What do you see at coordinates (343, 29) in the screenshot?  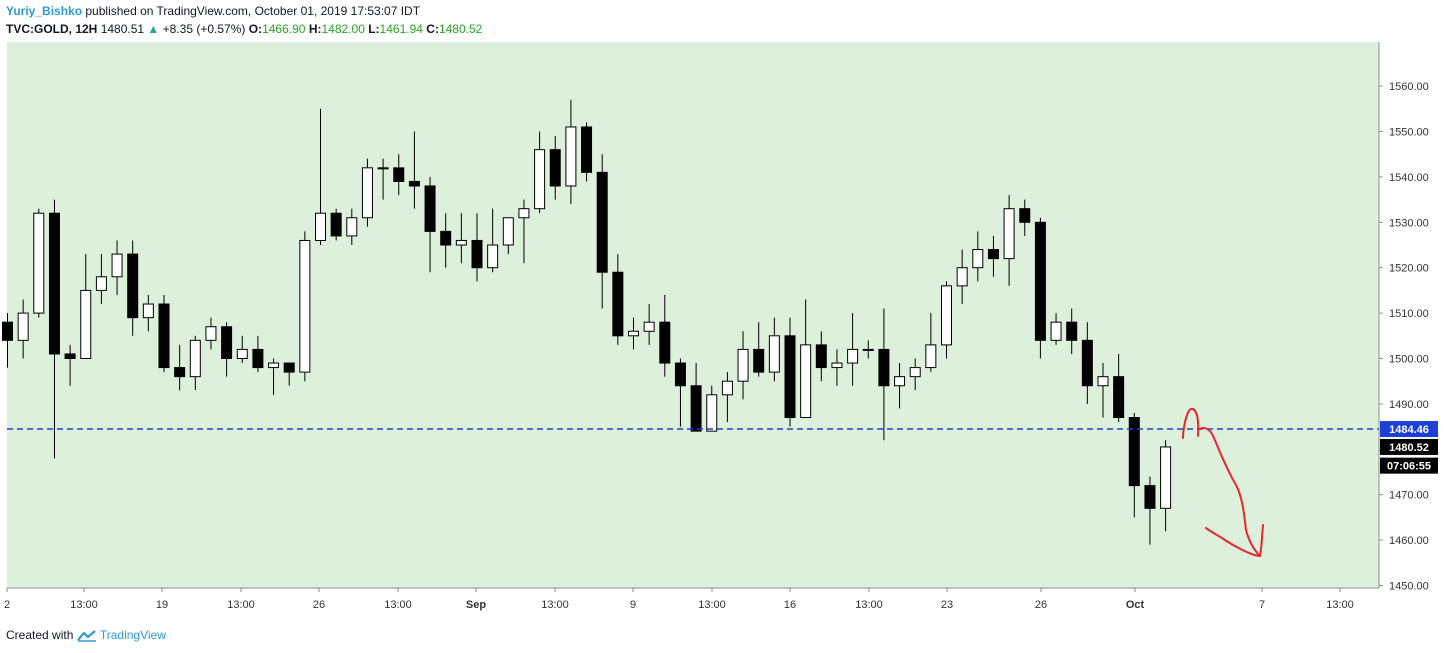 I see `high-value: 1482.00` at bounding box center [343, 29].